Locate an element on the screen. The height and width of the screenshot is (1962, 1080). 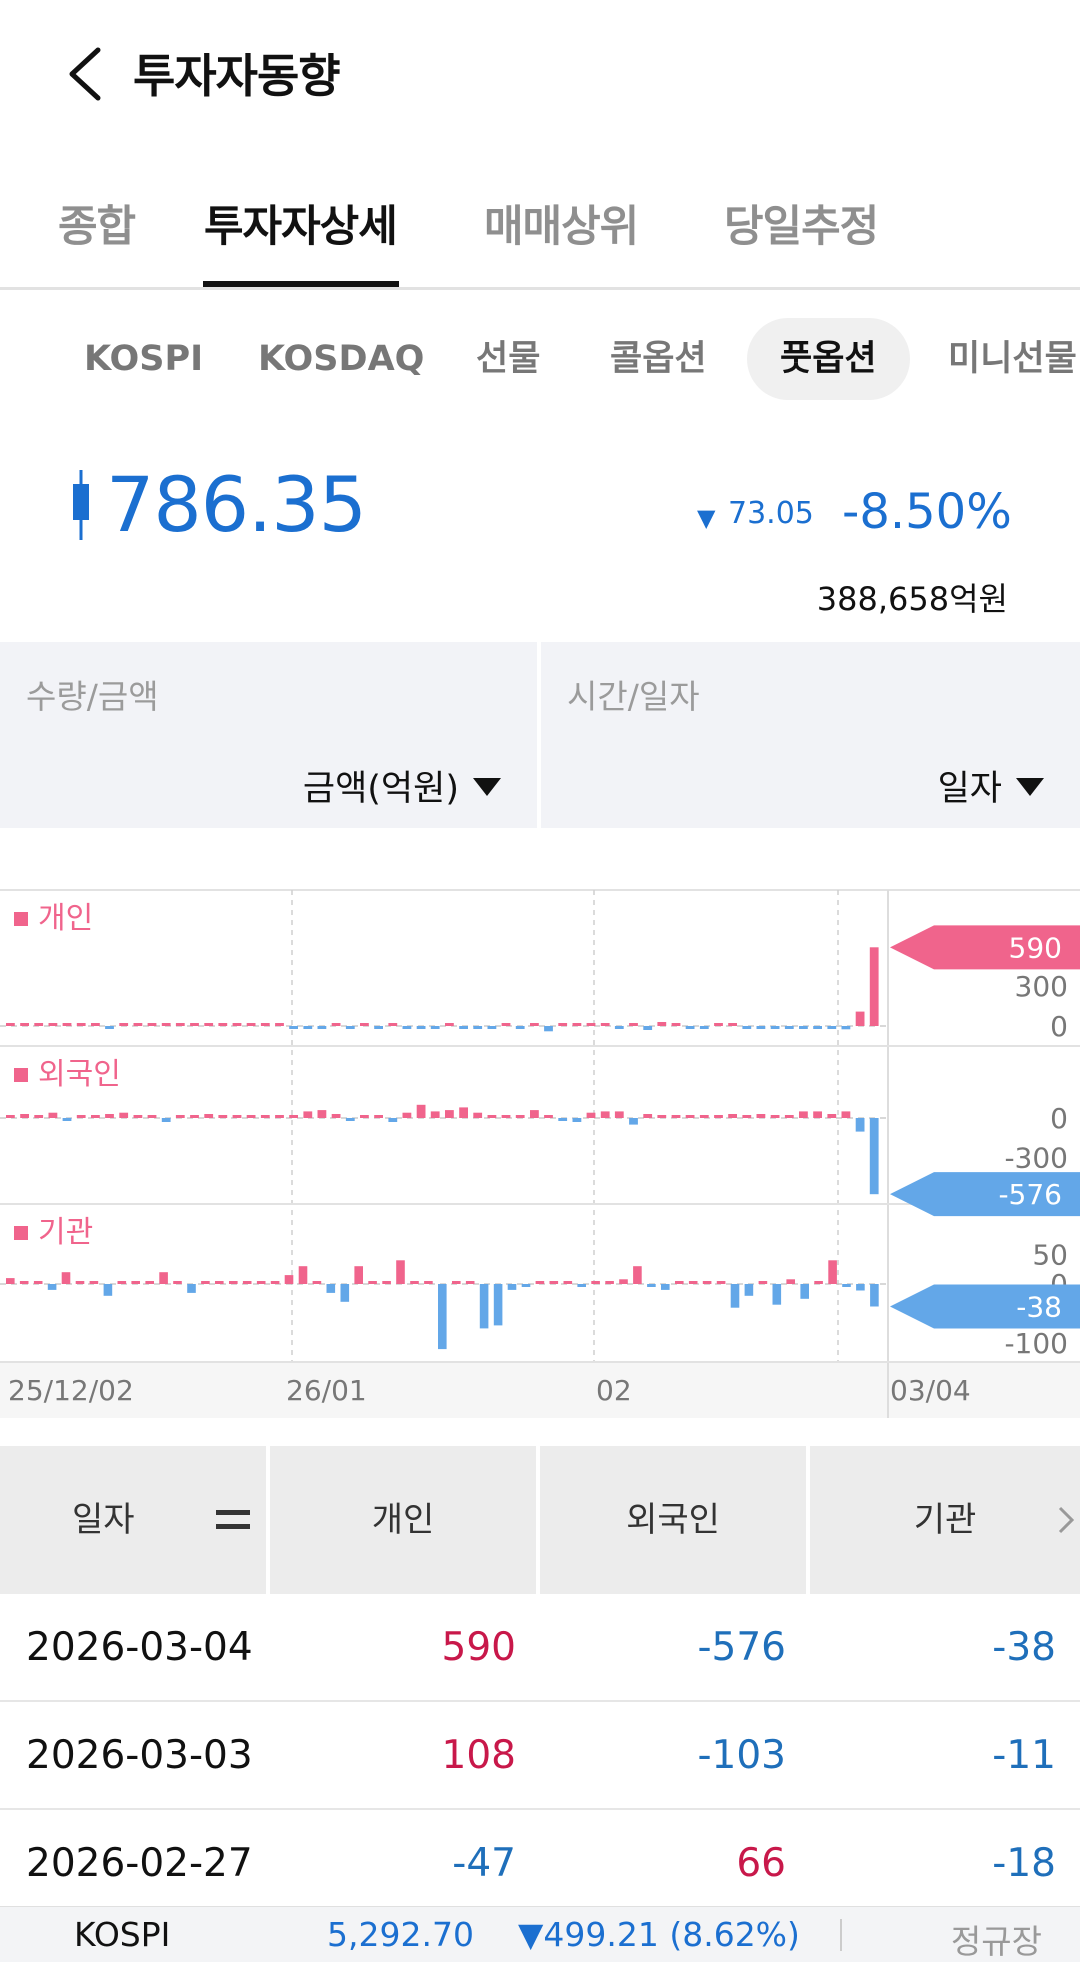
period-filter: 시간/일자 일자 is located at coordinates (810, 735).